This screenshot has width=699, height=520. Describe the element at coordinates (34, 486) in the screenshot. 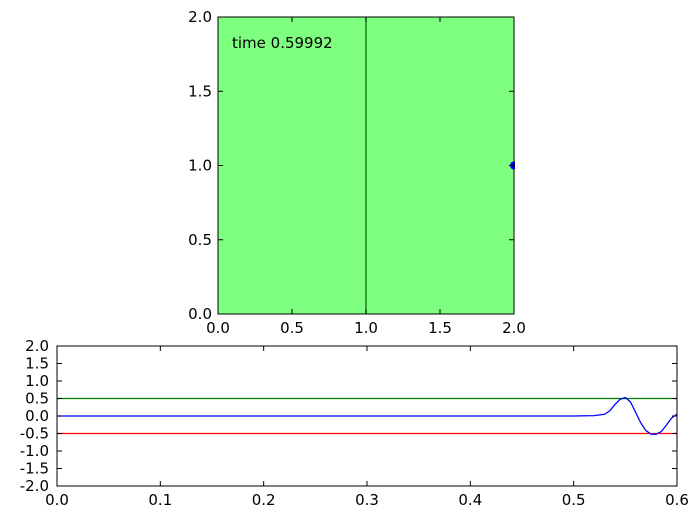

I see `y-tick-label: -2.0` at that location.